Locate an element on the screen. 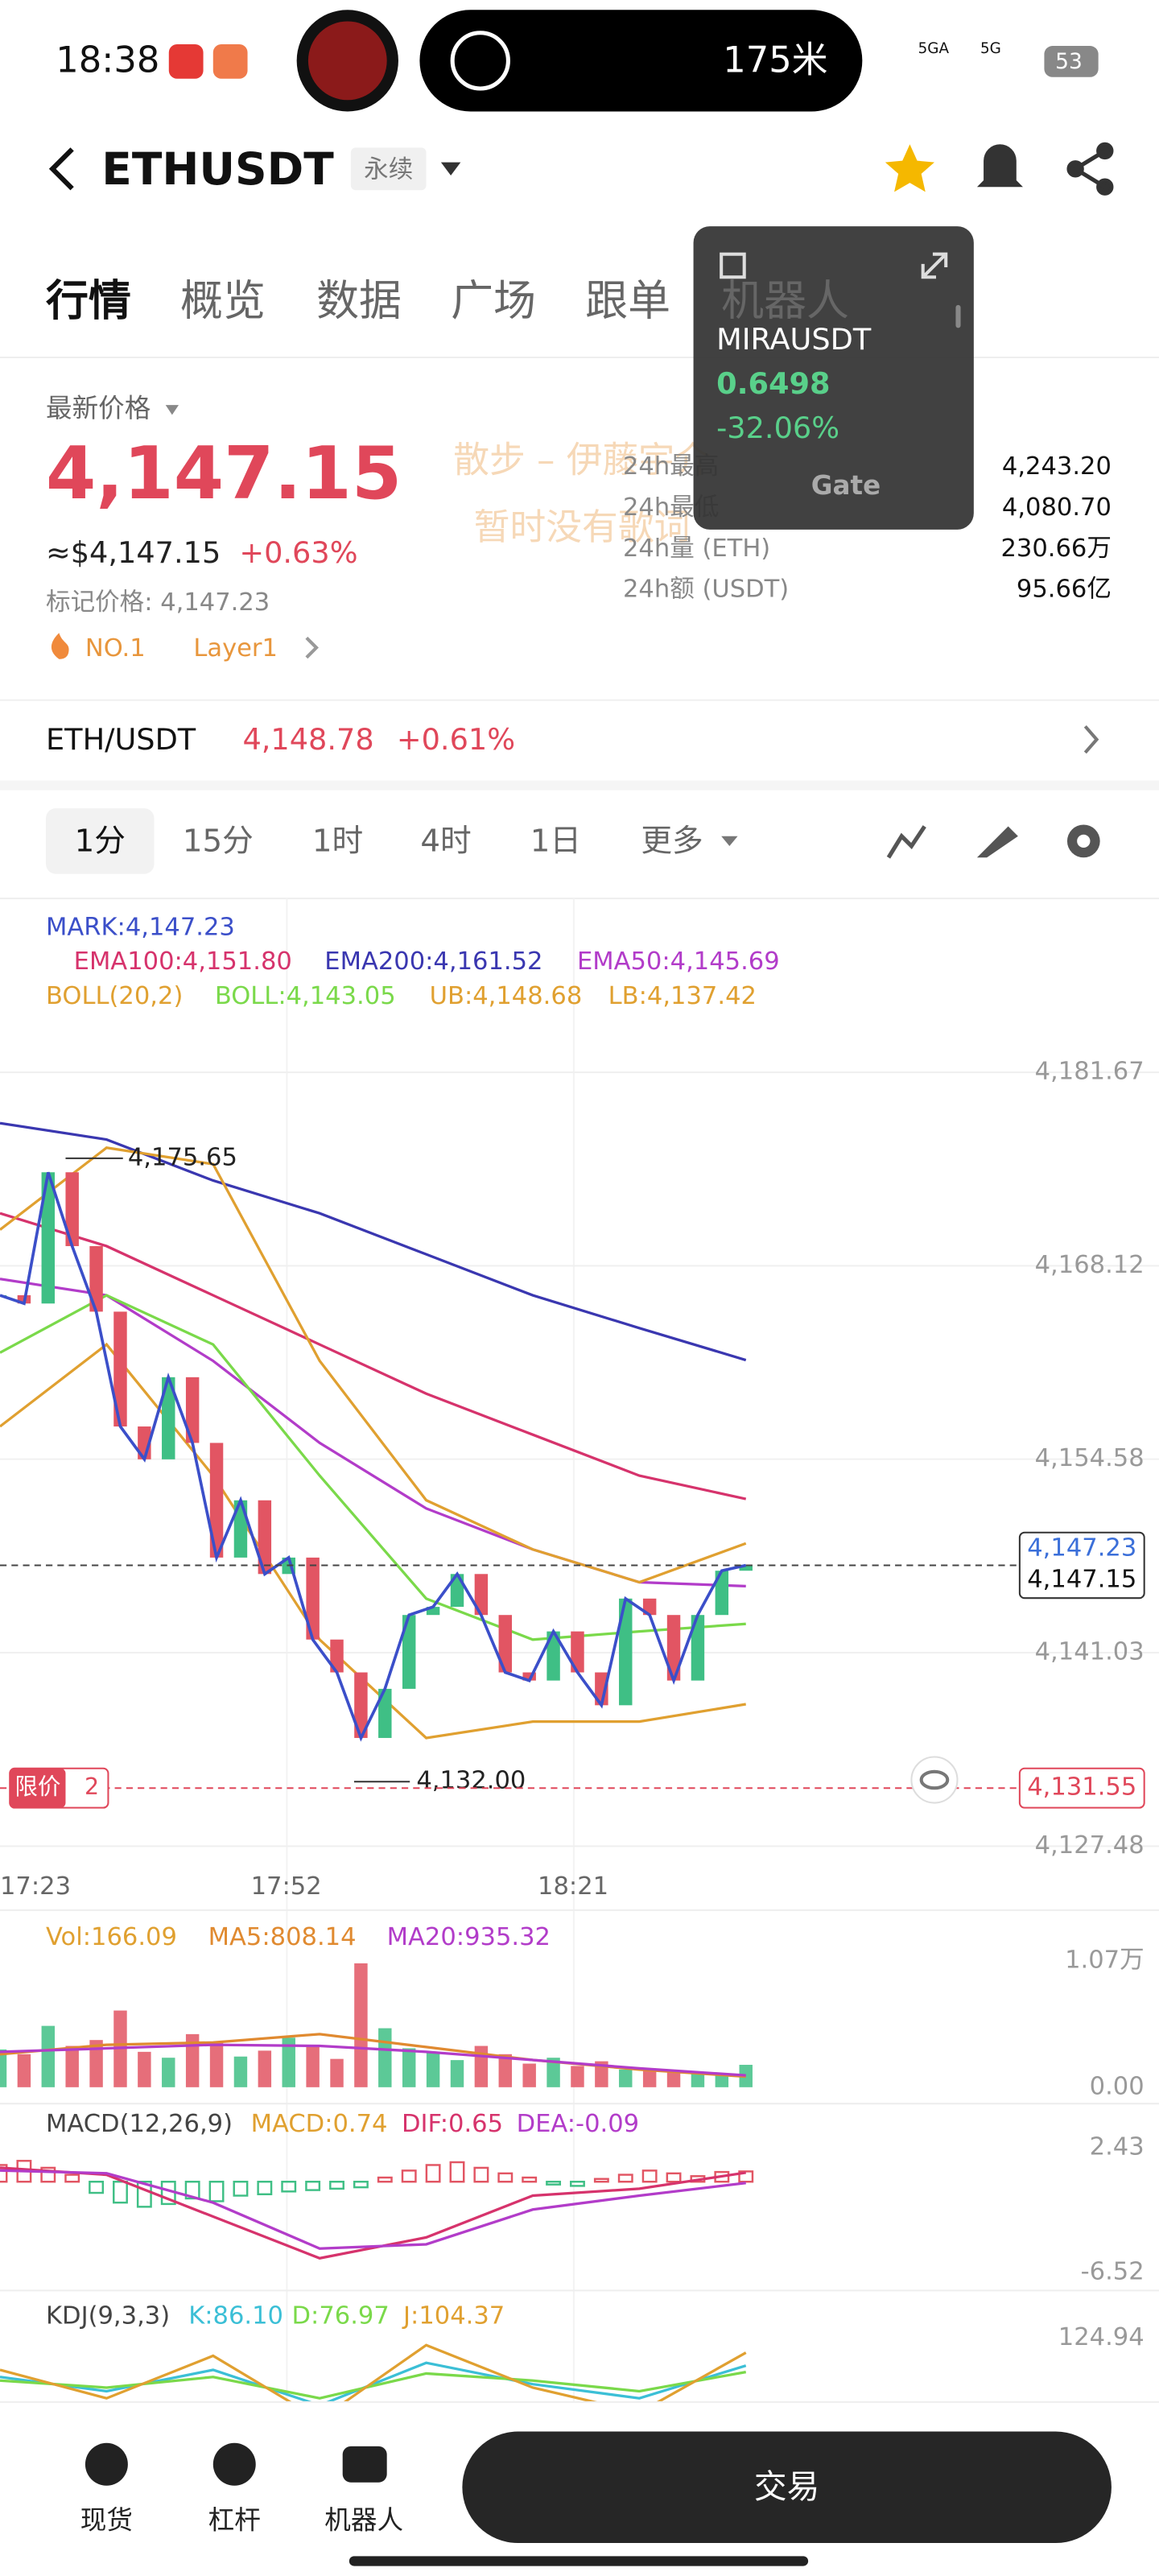  last-price: 4,147.15 is located at coordinates (224, 474).